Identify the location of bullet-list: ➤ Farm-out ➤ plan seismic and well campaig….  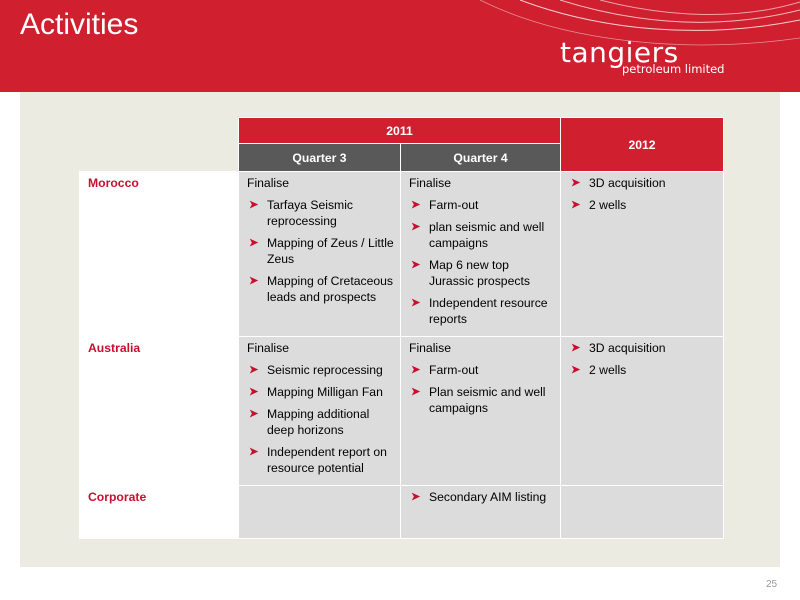
(482, 262).